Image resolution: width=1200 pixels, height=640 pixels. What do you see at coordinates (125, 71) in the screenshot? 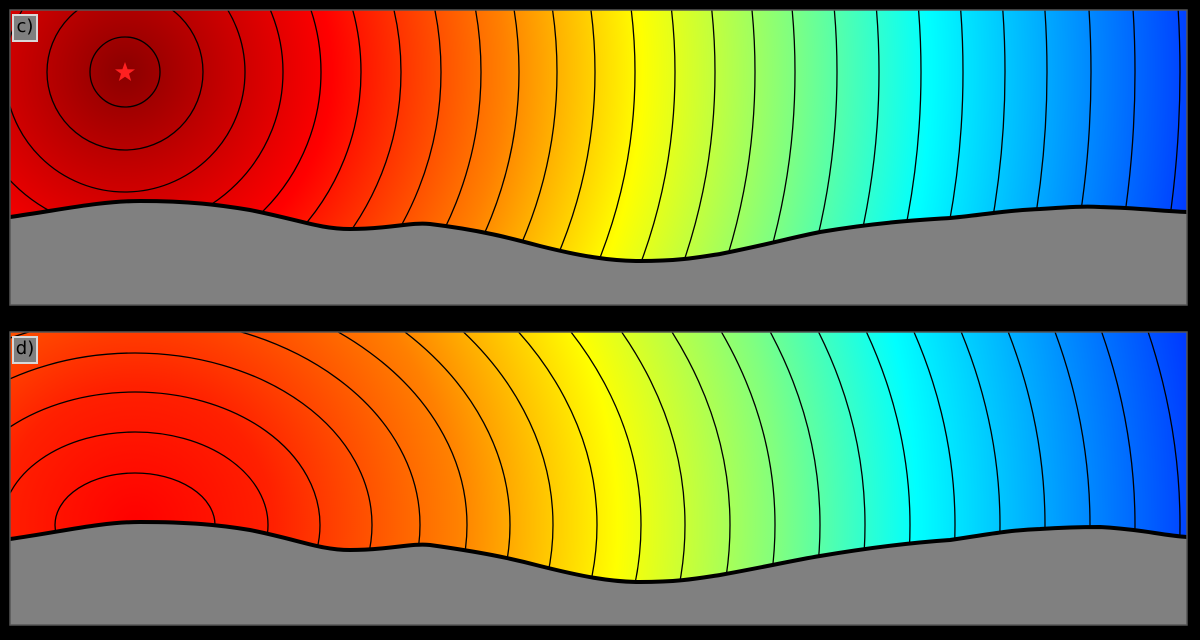
I see `source-star-icon` at bounding box center [125, 71].